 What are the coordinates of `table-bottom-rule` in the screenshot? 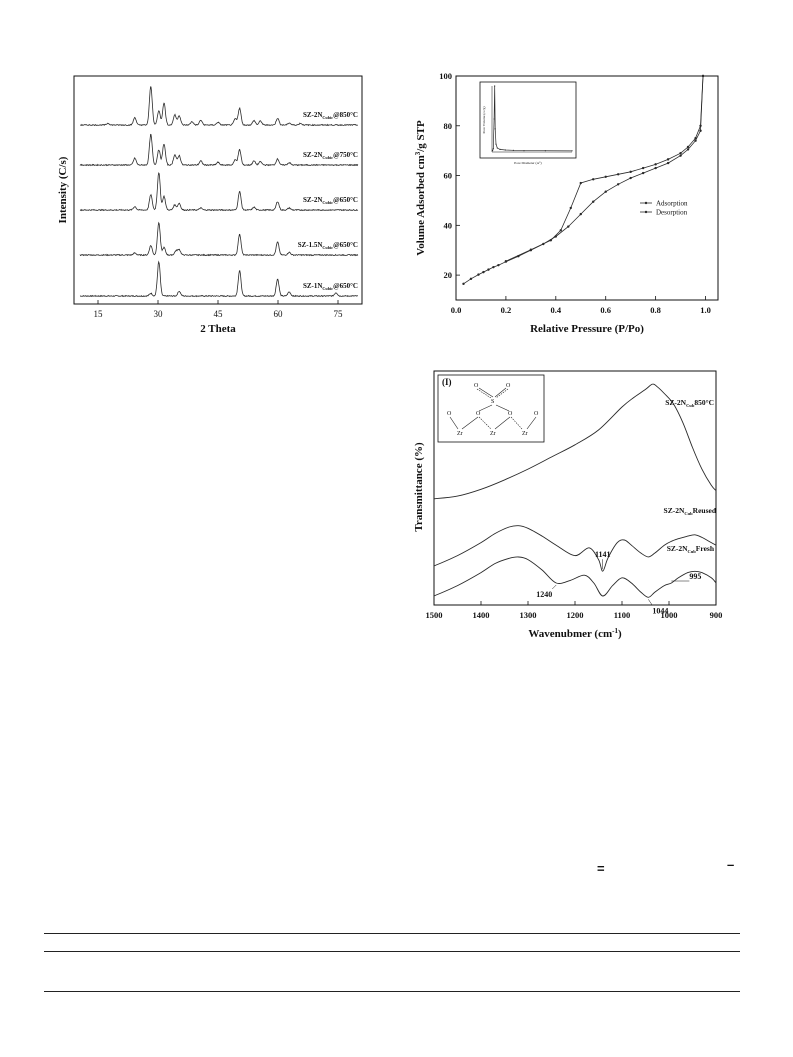 It's located at (392, 991).